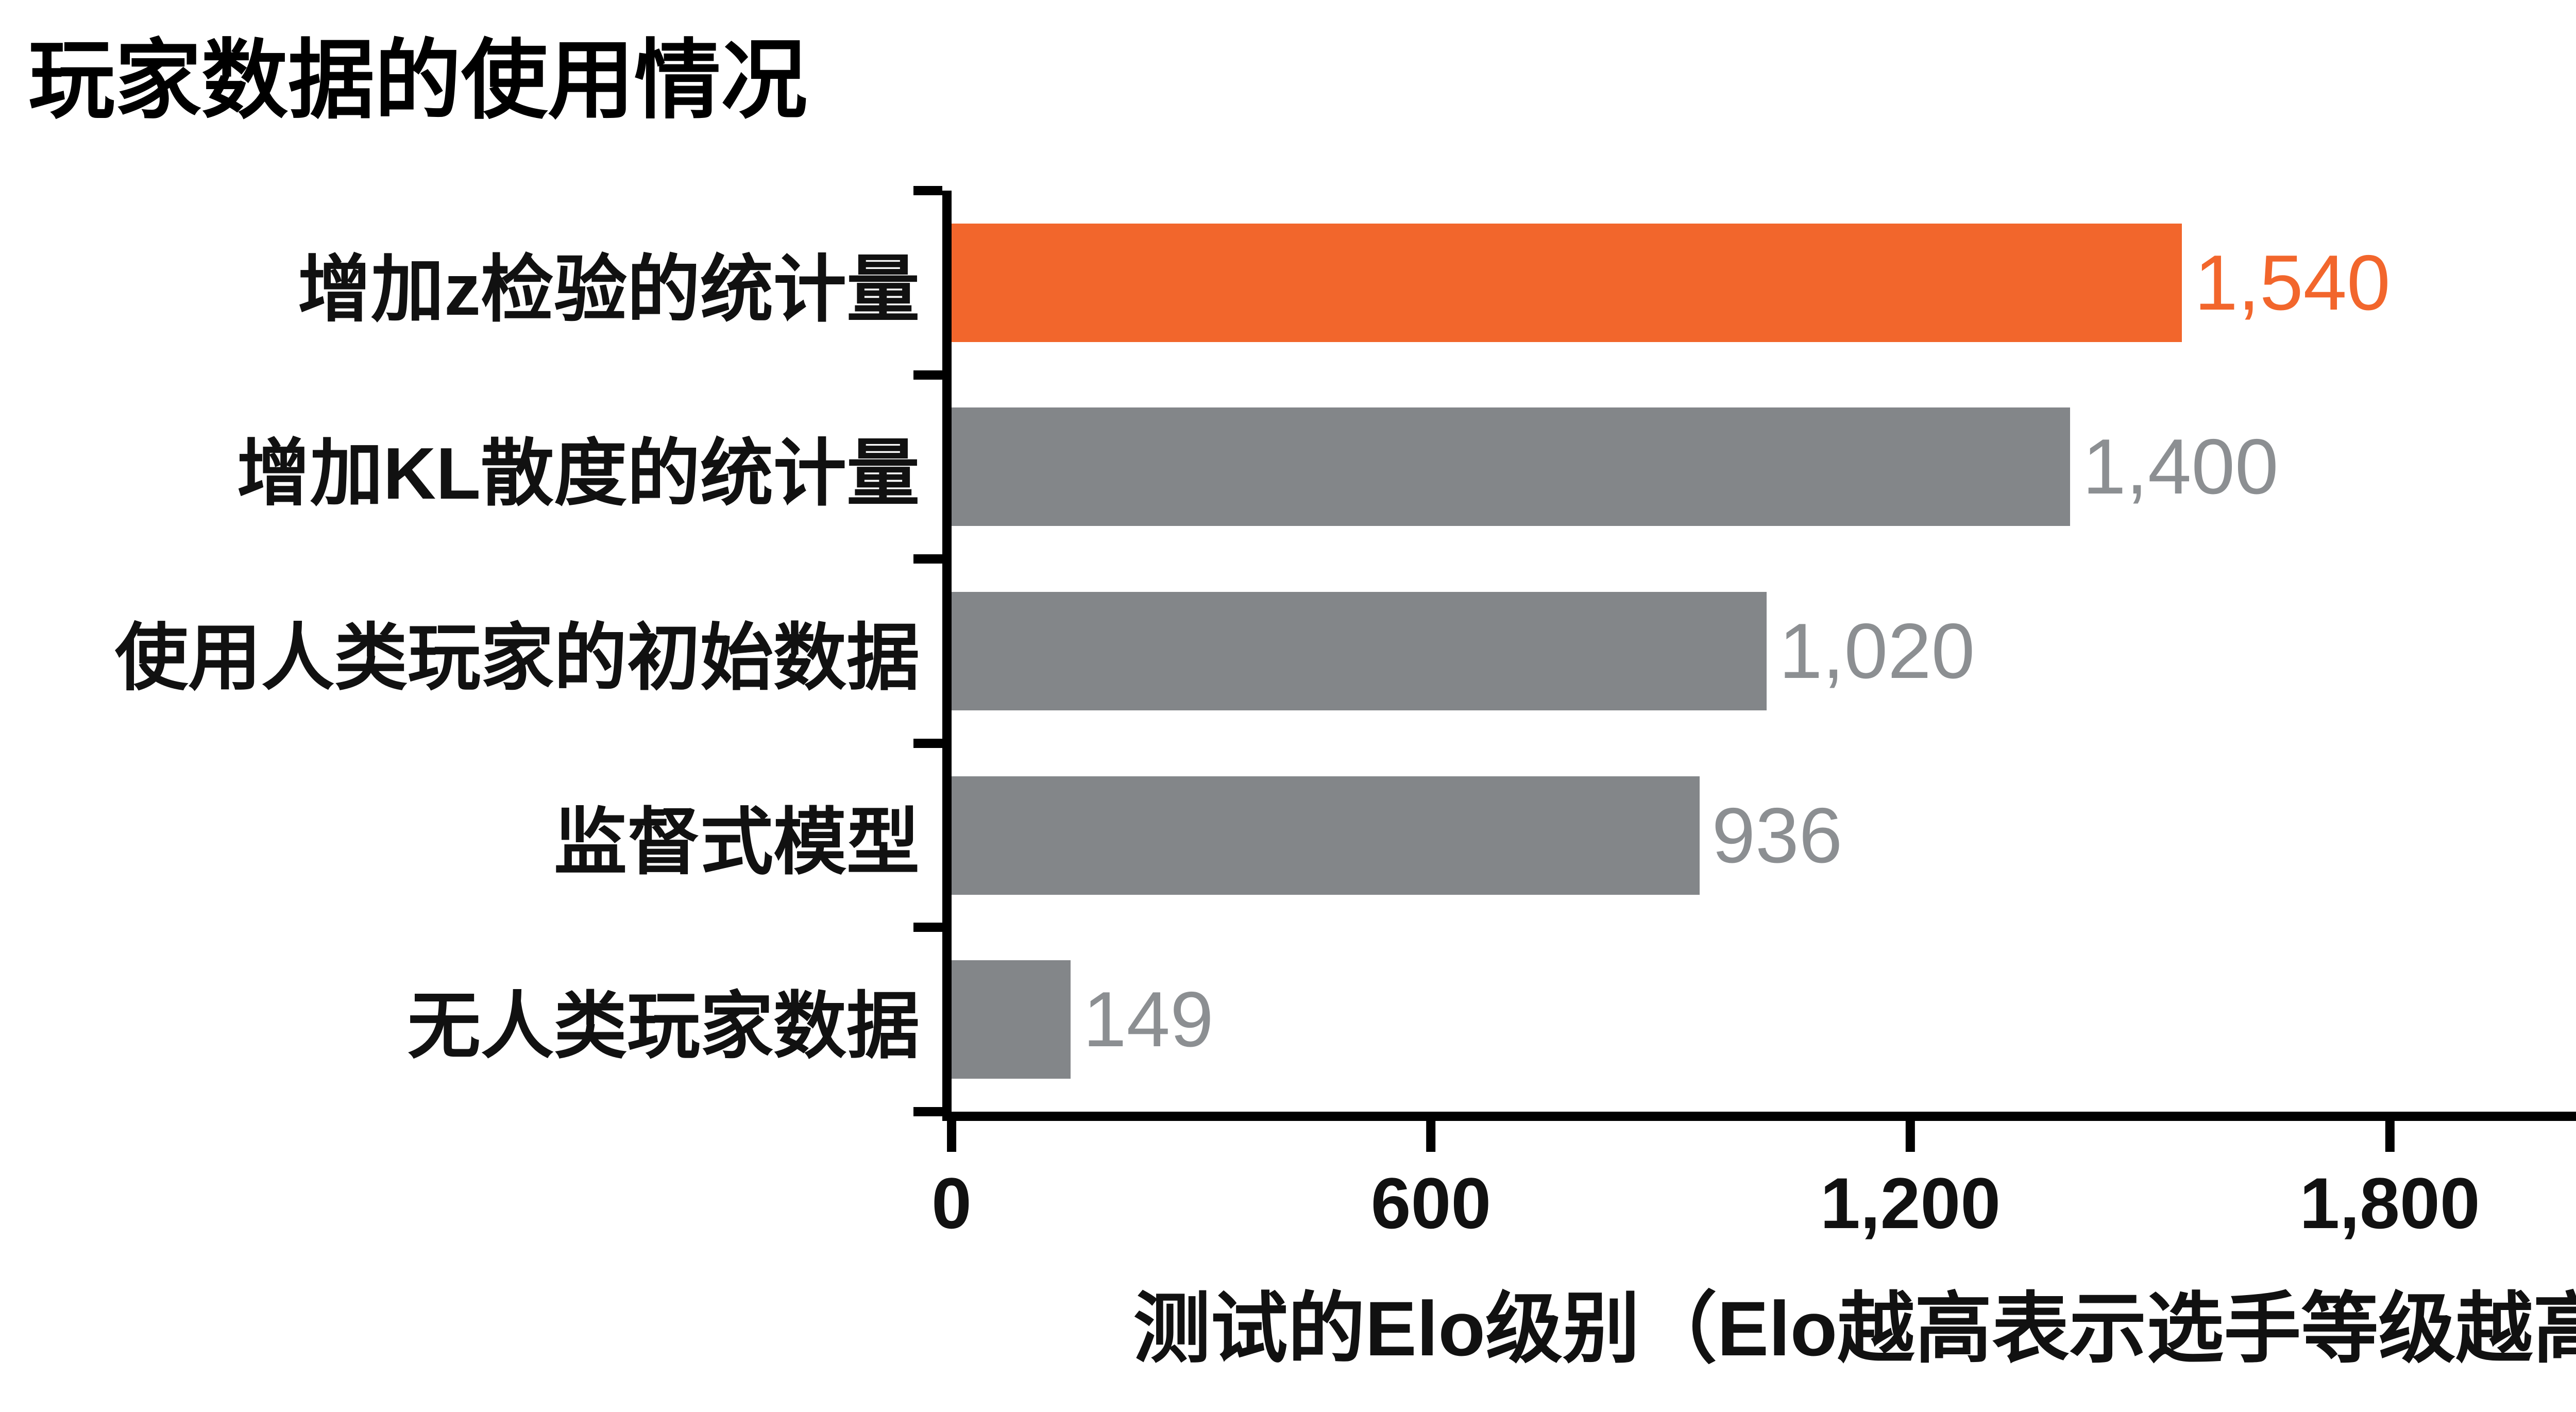 The image size is (2576, 1412). Describe the element at coordinates (2292, 283) in the screenshot. I see `value-label: 1,540` at that location.